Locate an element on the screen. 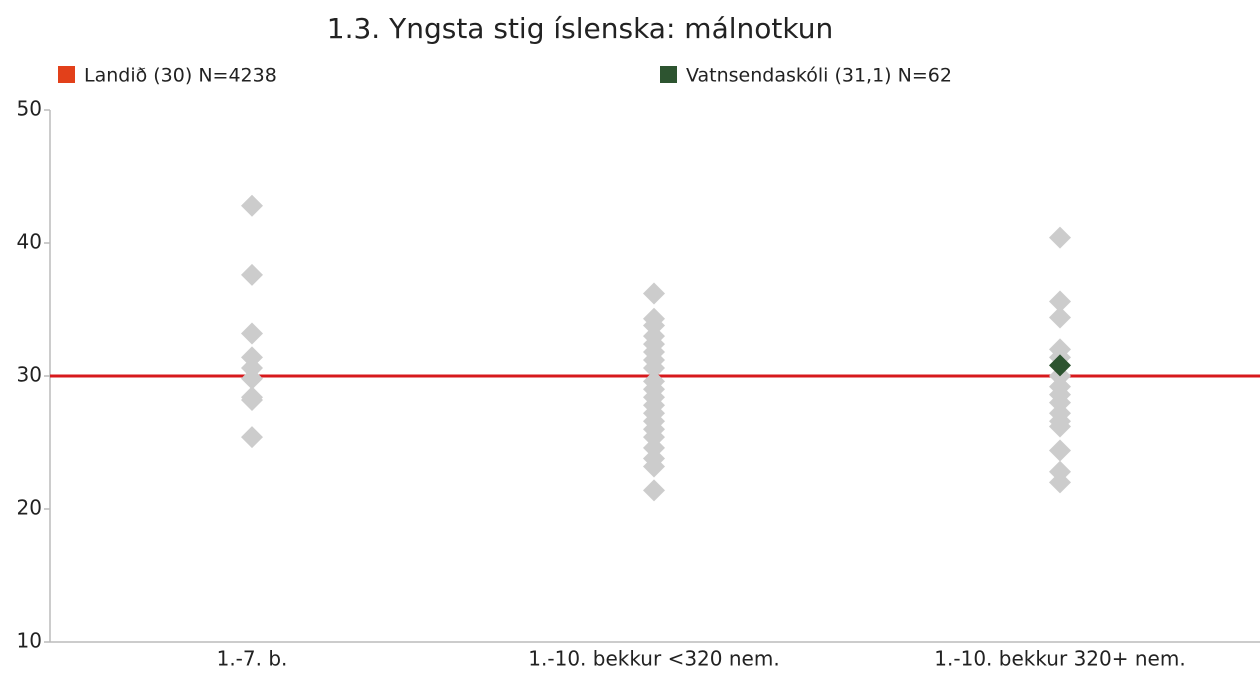  legend-label: Landið (30) N=4238 is located at coordinates (180, 76).